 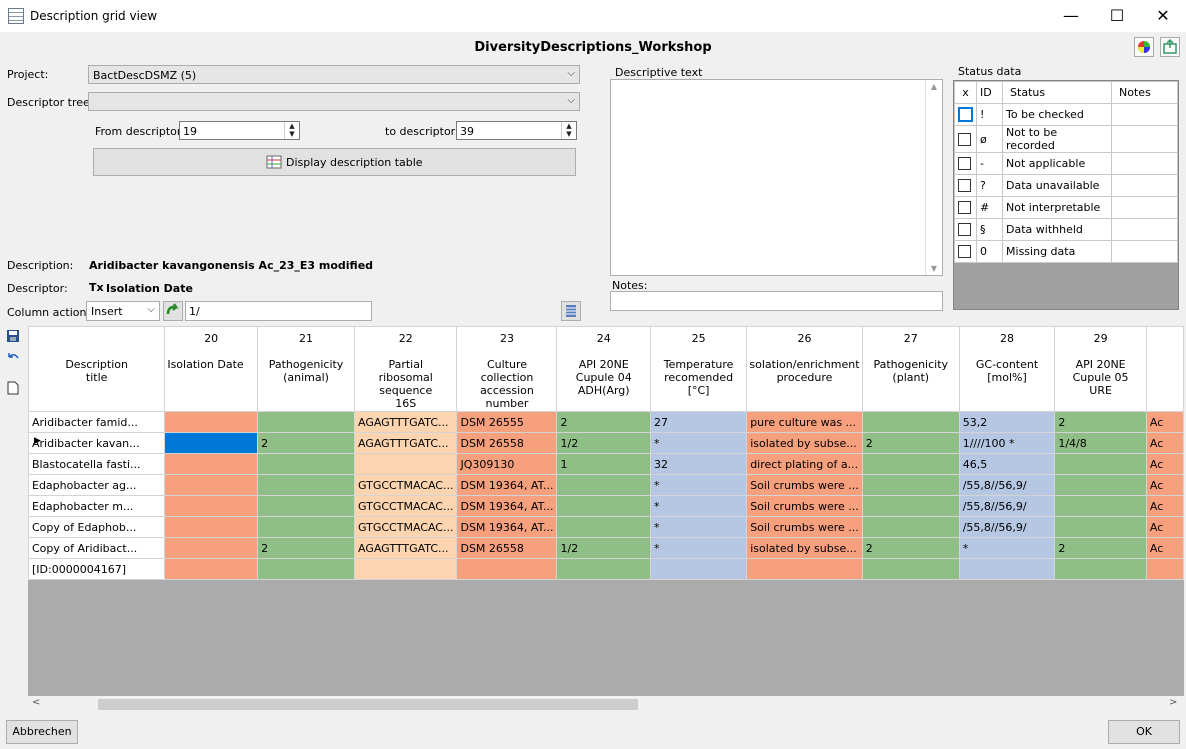 I want to click on save-icon, so click(x=13, y=337).